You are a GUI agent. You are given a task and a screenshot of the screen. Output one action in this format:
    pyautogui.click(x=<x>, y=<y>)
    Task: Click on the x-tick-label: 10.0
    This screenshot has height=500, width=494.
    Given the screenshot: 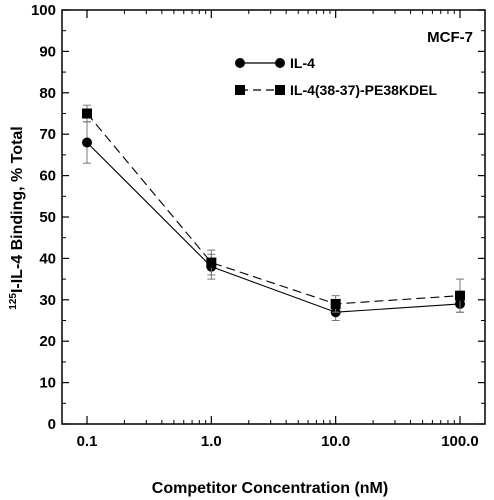 What is the action you would take?
    pyautogui.click(x=335, y=441)
    